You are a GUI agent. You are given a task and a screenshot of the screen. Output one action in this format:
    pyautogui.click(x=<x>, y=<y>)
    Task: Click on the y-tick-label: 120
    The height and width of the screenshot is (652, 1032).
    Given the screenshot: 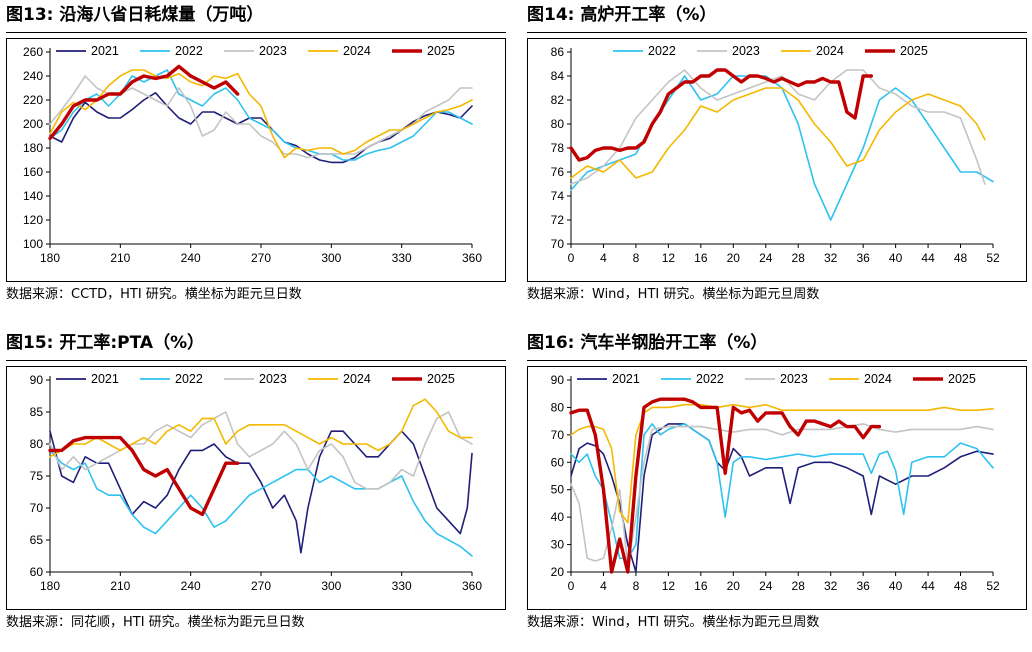 What is the action you would take?
    pyautogui.click(x=33, y=220)
    